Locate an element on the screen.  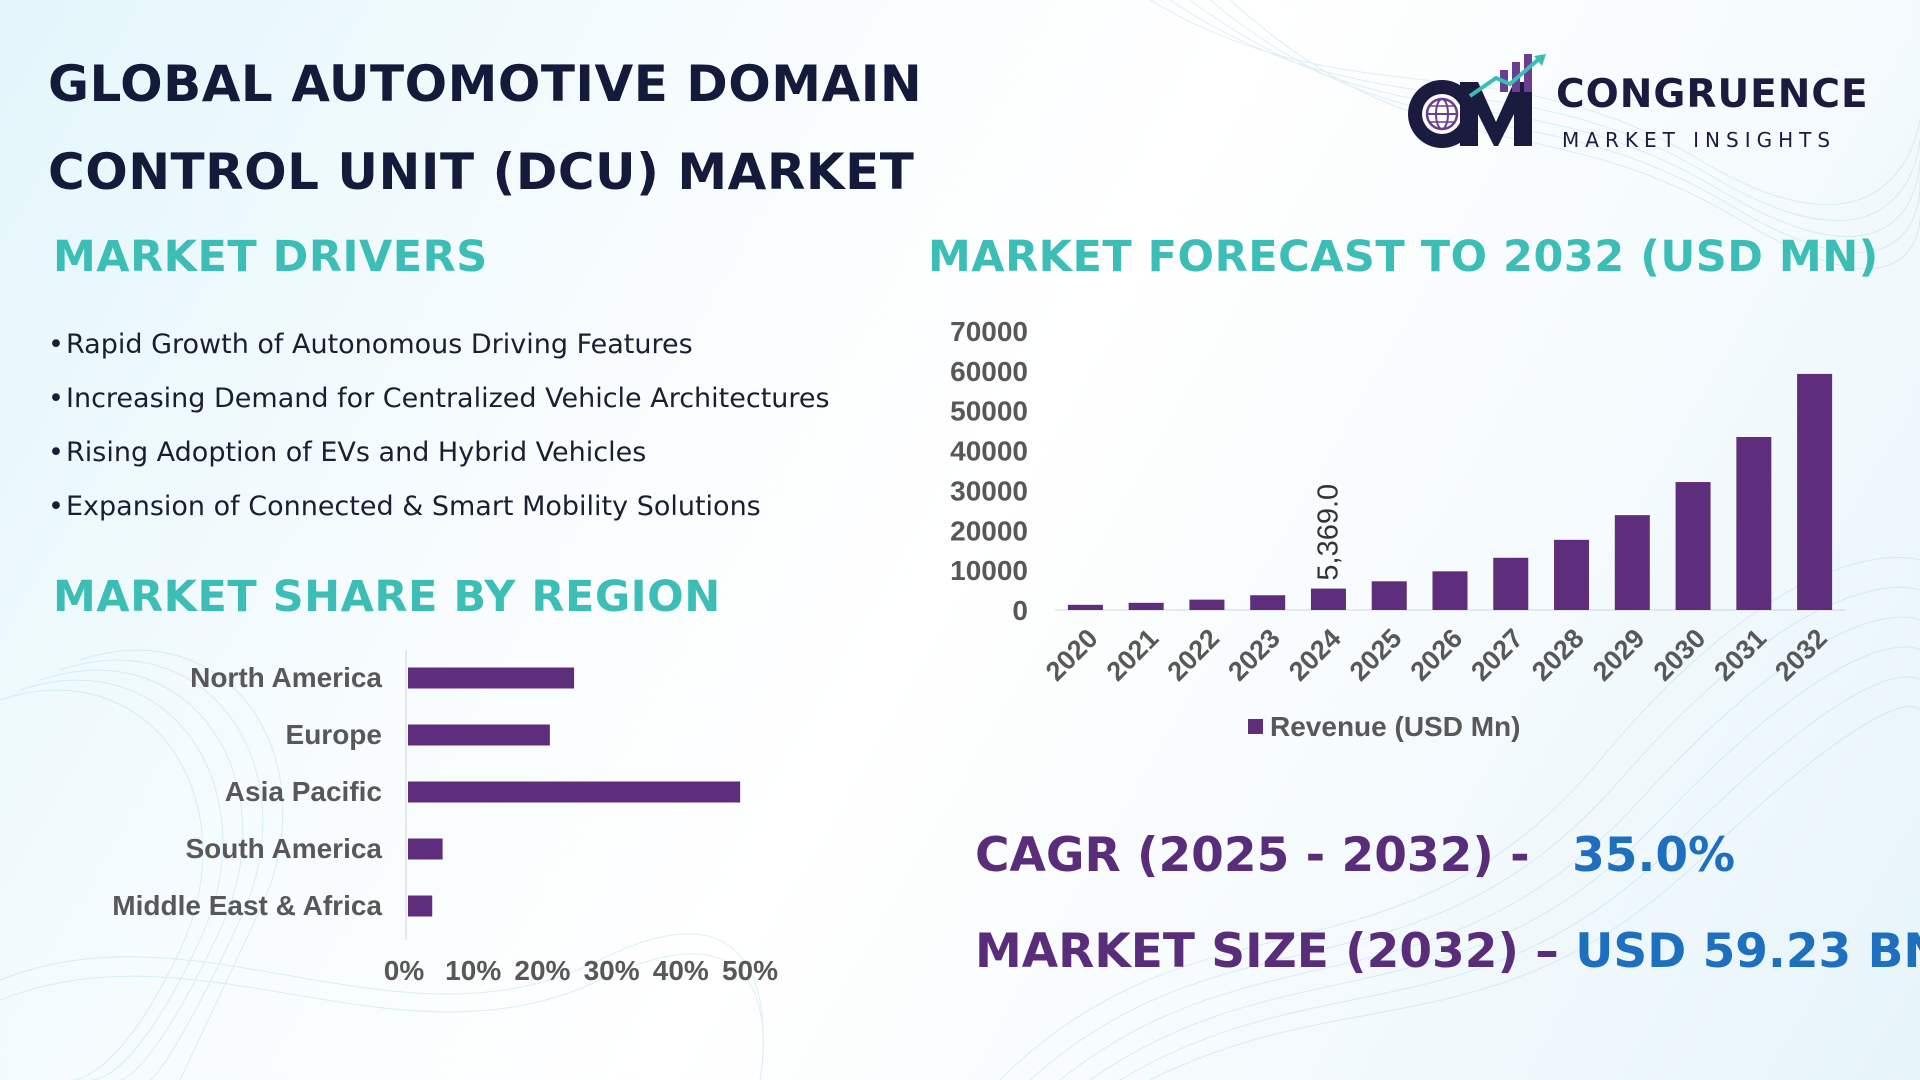
forecast-x-tick-label: 2023 is located at coordinates (1254, 655).